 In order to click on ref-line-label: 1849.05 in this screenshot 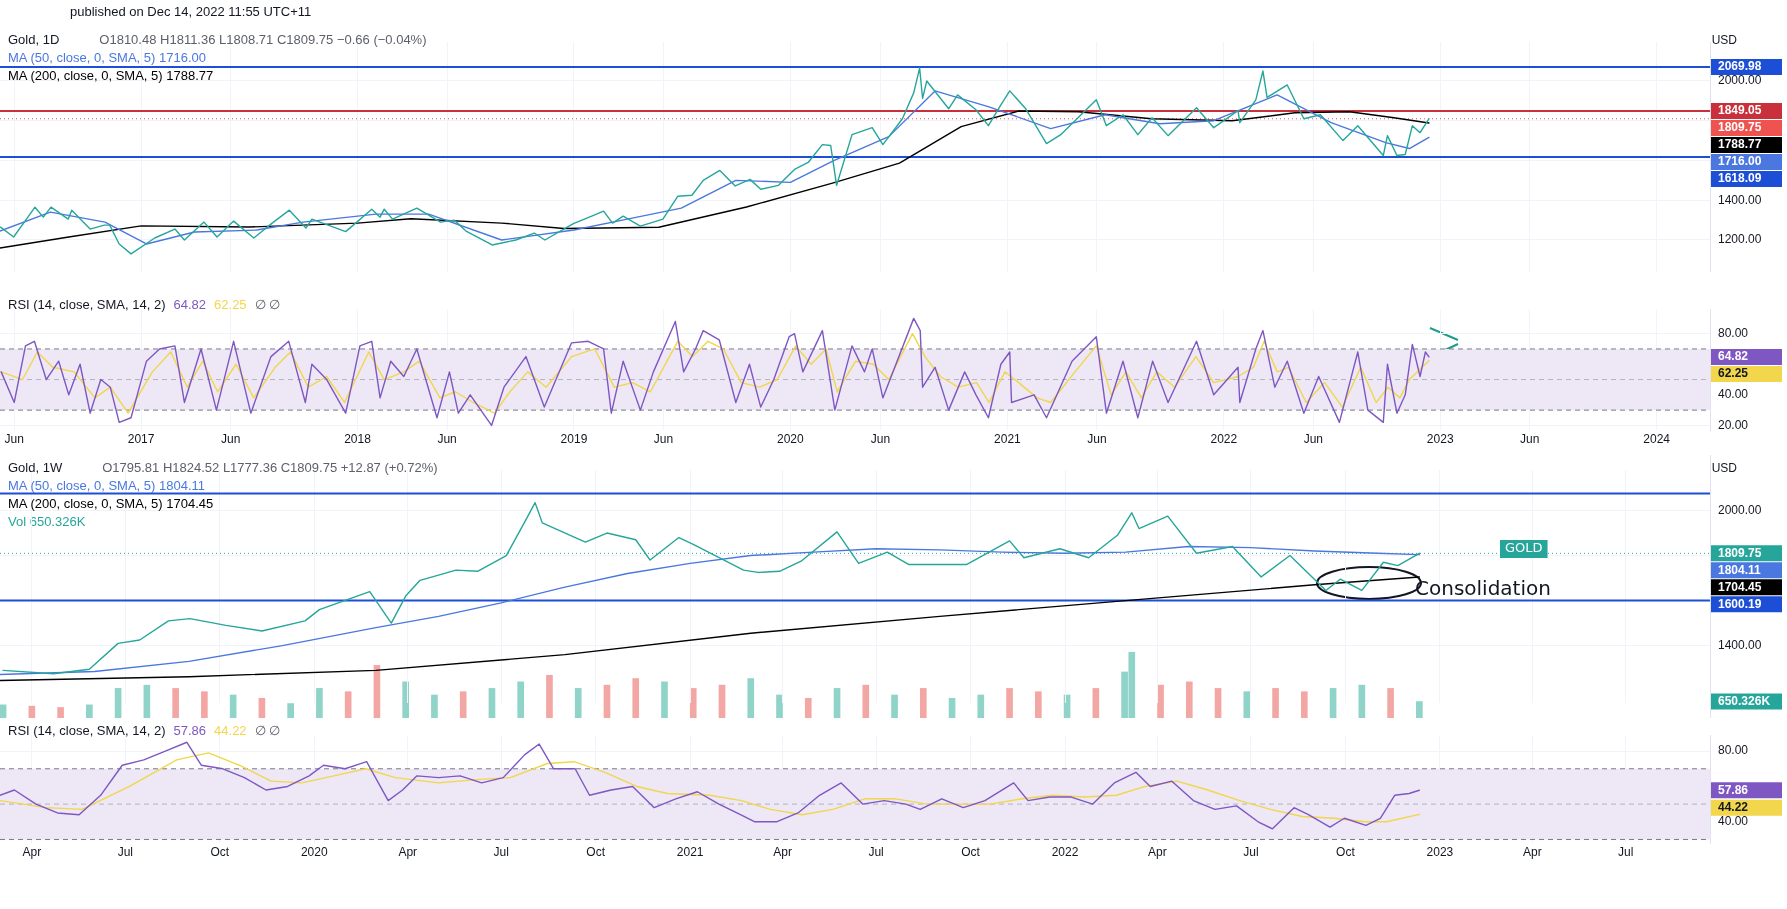, I will do `click(1740, 110)`.